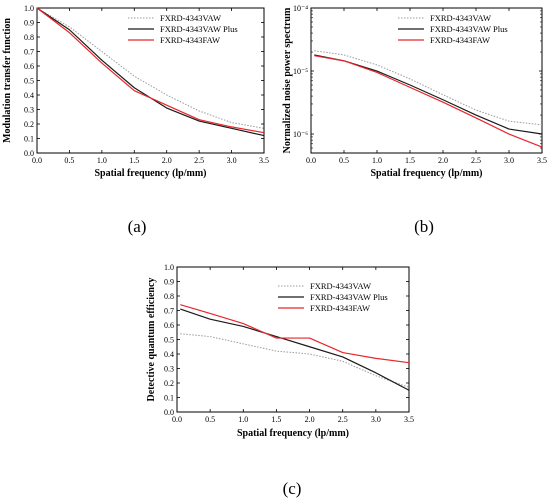  Describe the element at coordinates (424, 226) in the screenshot. I see `panel-label: (b)` at that location.